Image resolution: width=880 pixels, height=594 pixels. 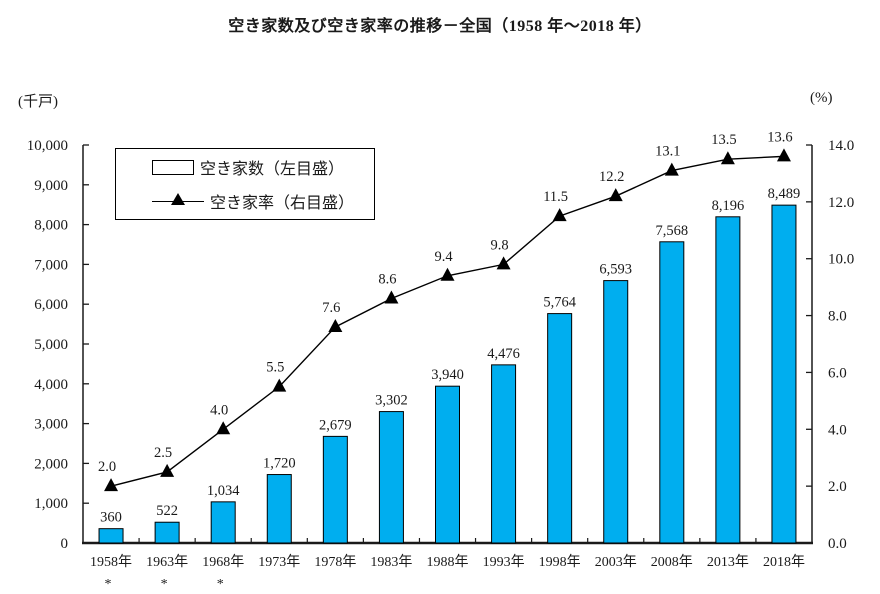 What do you see at coordinates (245, 184) in the screenshot?
I see `legend: 空き家数（左目盛） 空き家率（右目盛）` at bounding box center [245, 184].